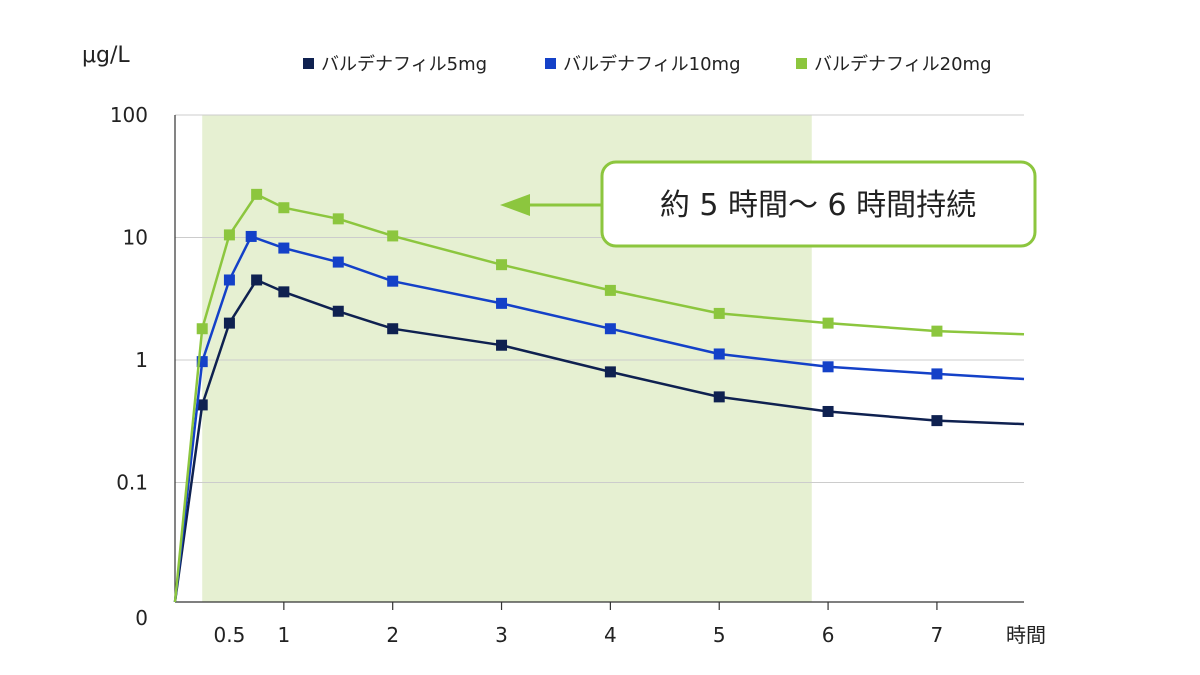  I want to click on y-tick-label: 10, so click(135, 238).